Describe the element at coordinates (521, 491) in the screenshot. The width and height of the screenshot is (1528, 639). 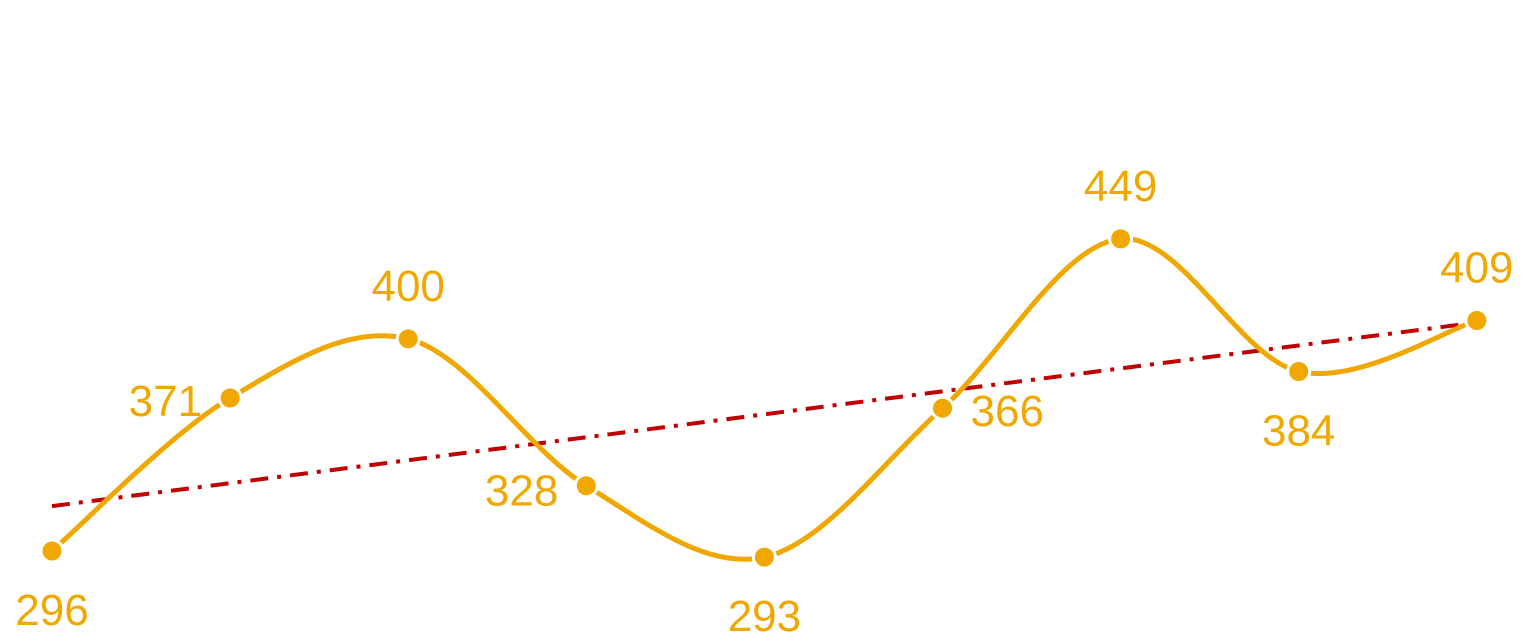
I see `data-label: 328` at that location.